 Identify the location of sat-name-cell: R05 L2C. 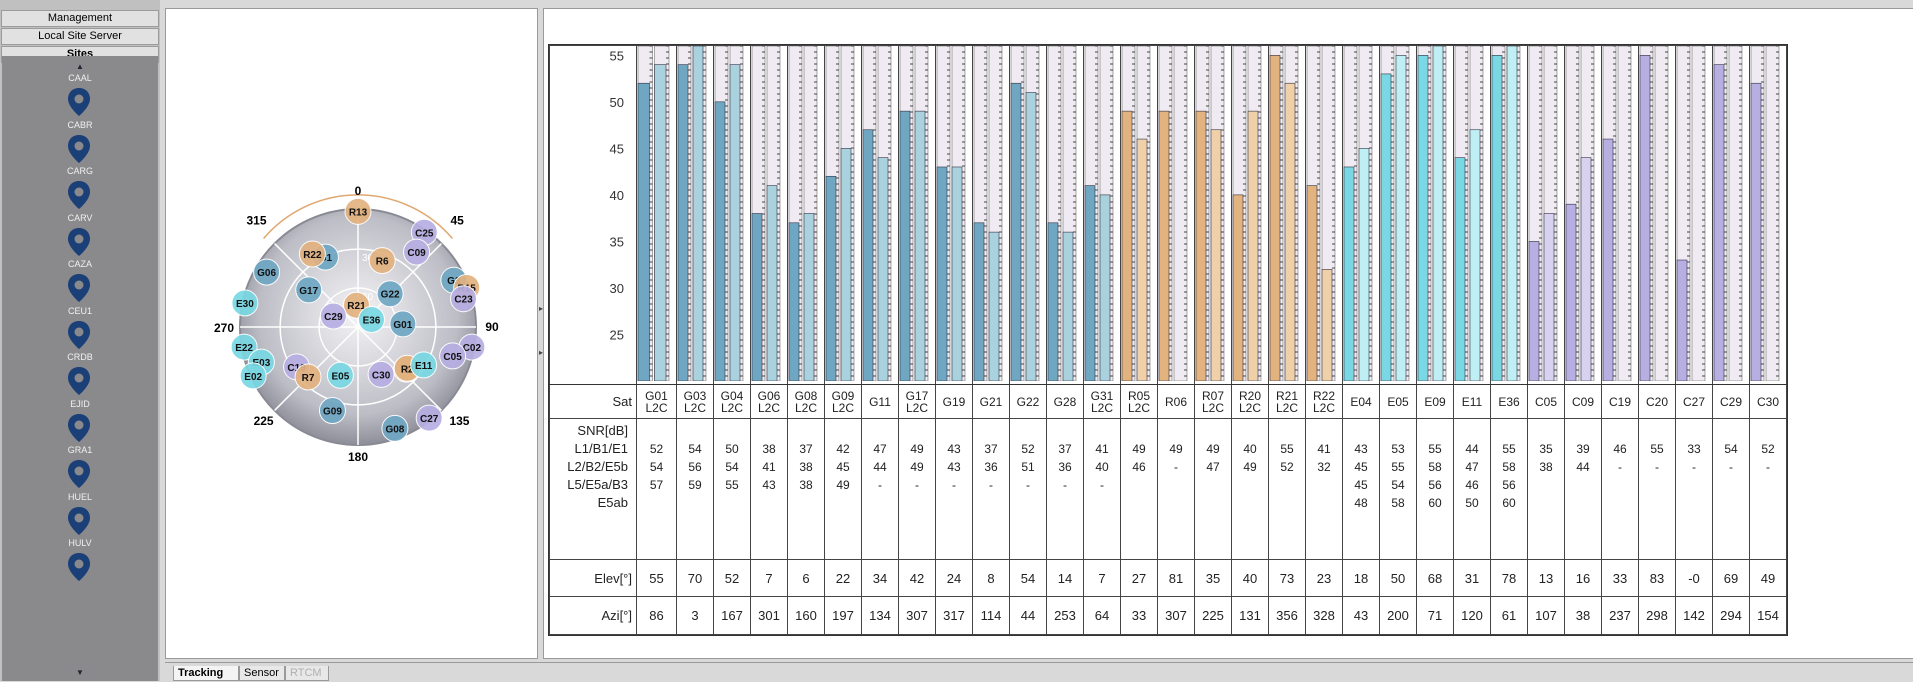
(1139, 401).